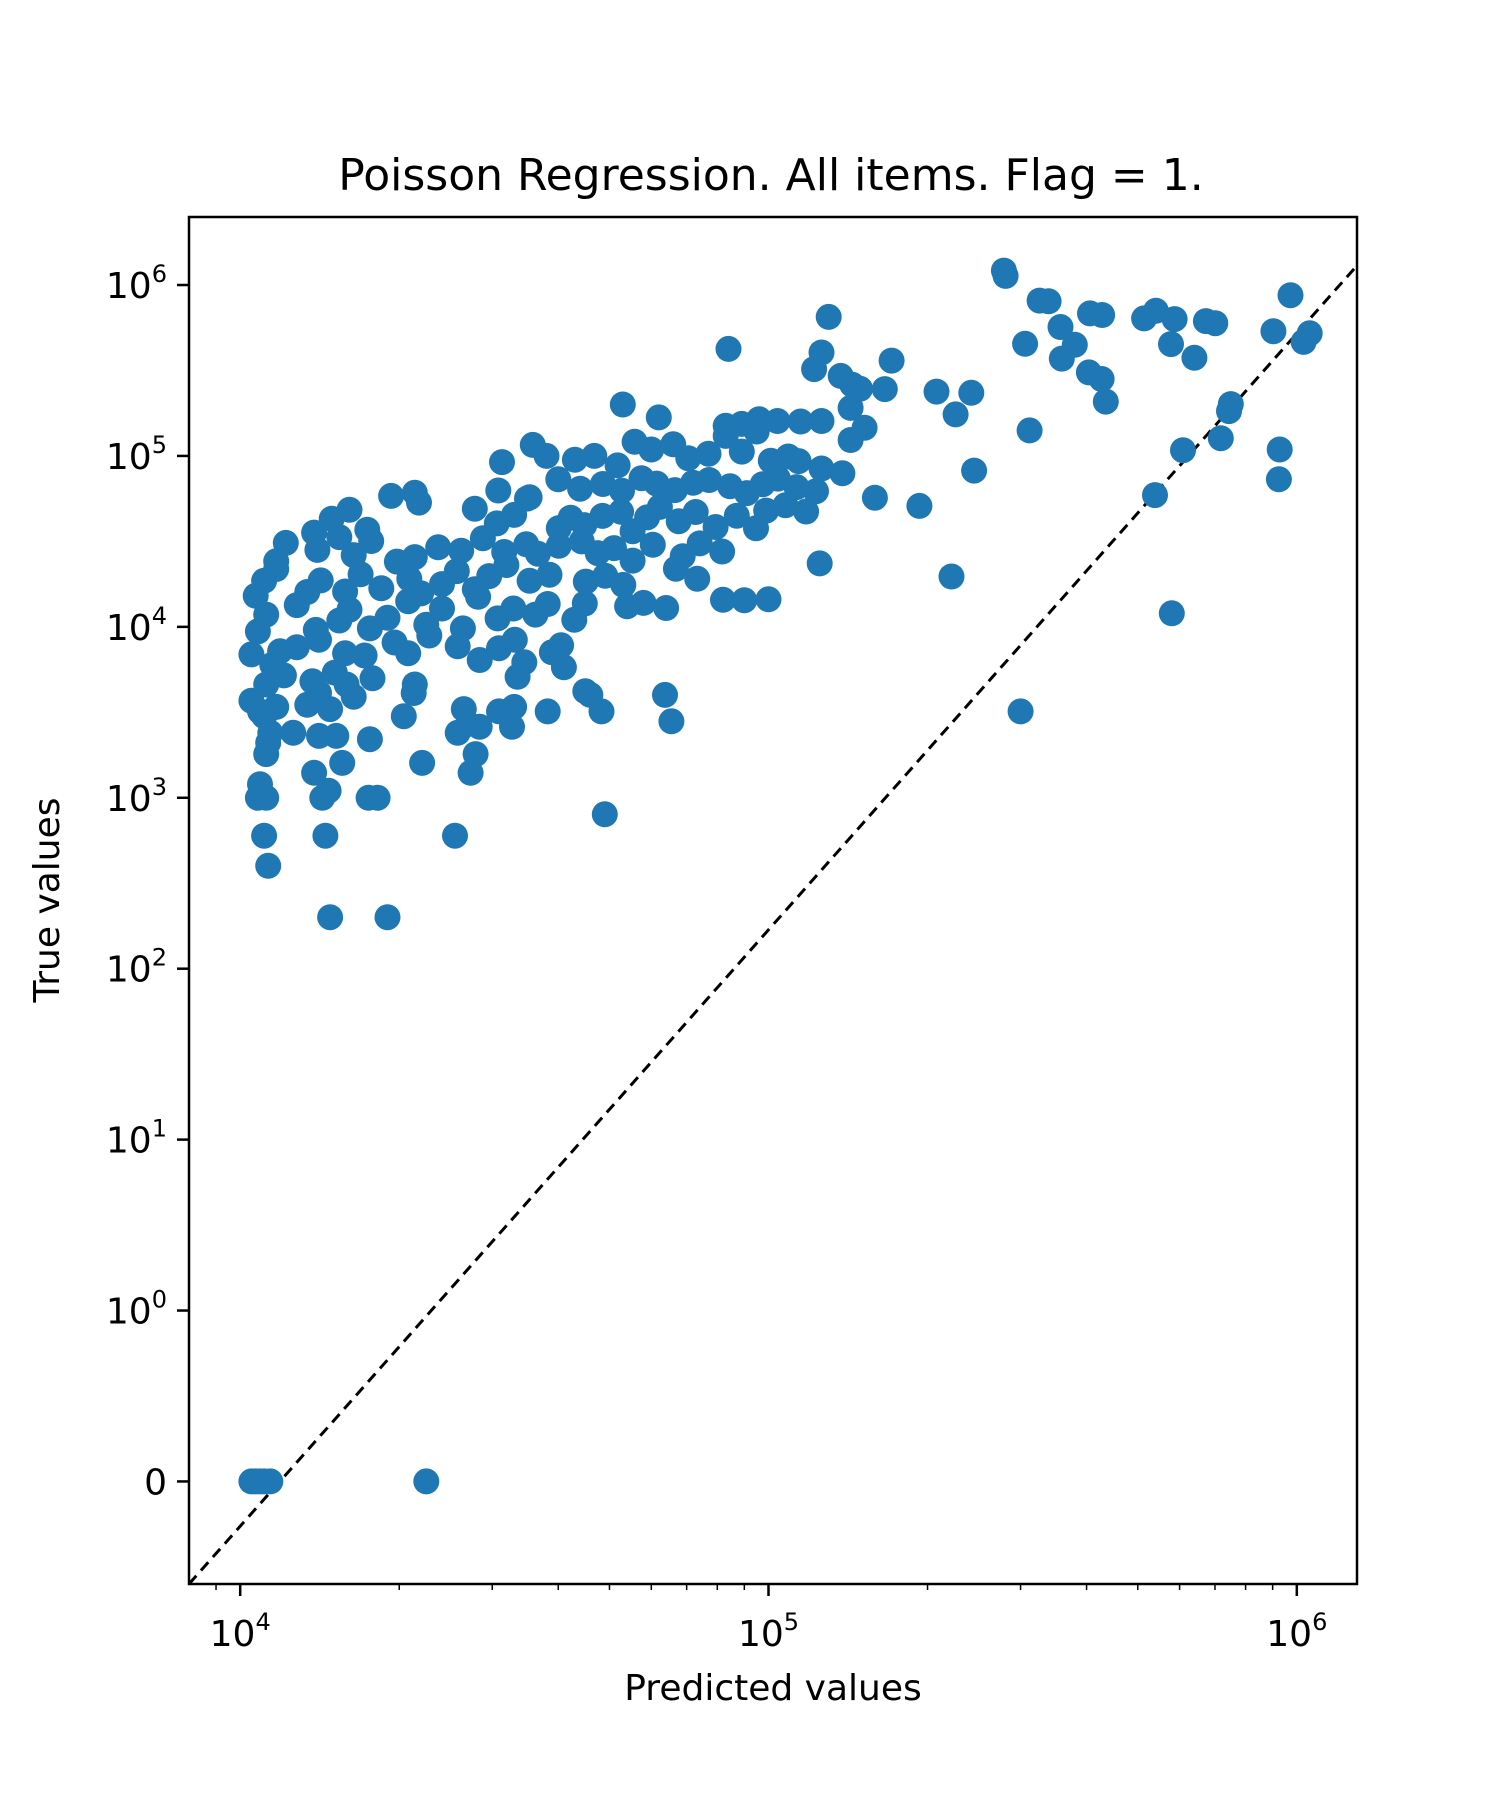 The width and height of the screenshot is (1500, 1800). I want to click on x-axis: 10⁴ 10⁵ 10⁶, so click(768, 1619).